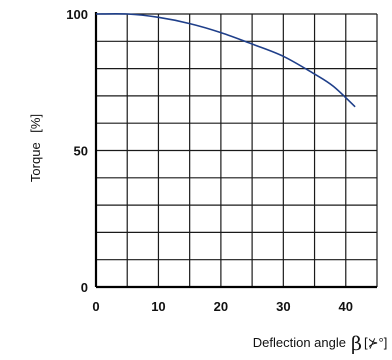 The height and width of the screenshot is (360, 392). I want to click on x-axis-title: Deflection angle β [⊁°], so click(320, 344).